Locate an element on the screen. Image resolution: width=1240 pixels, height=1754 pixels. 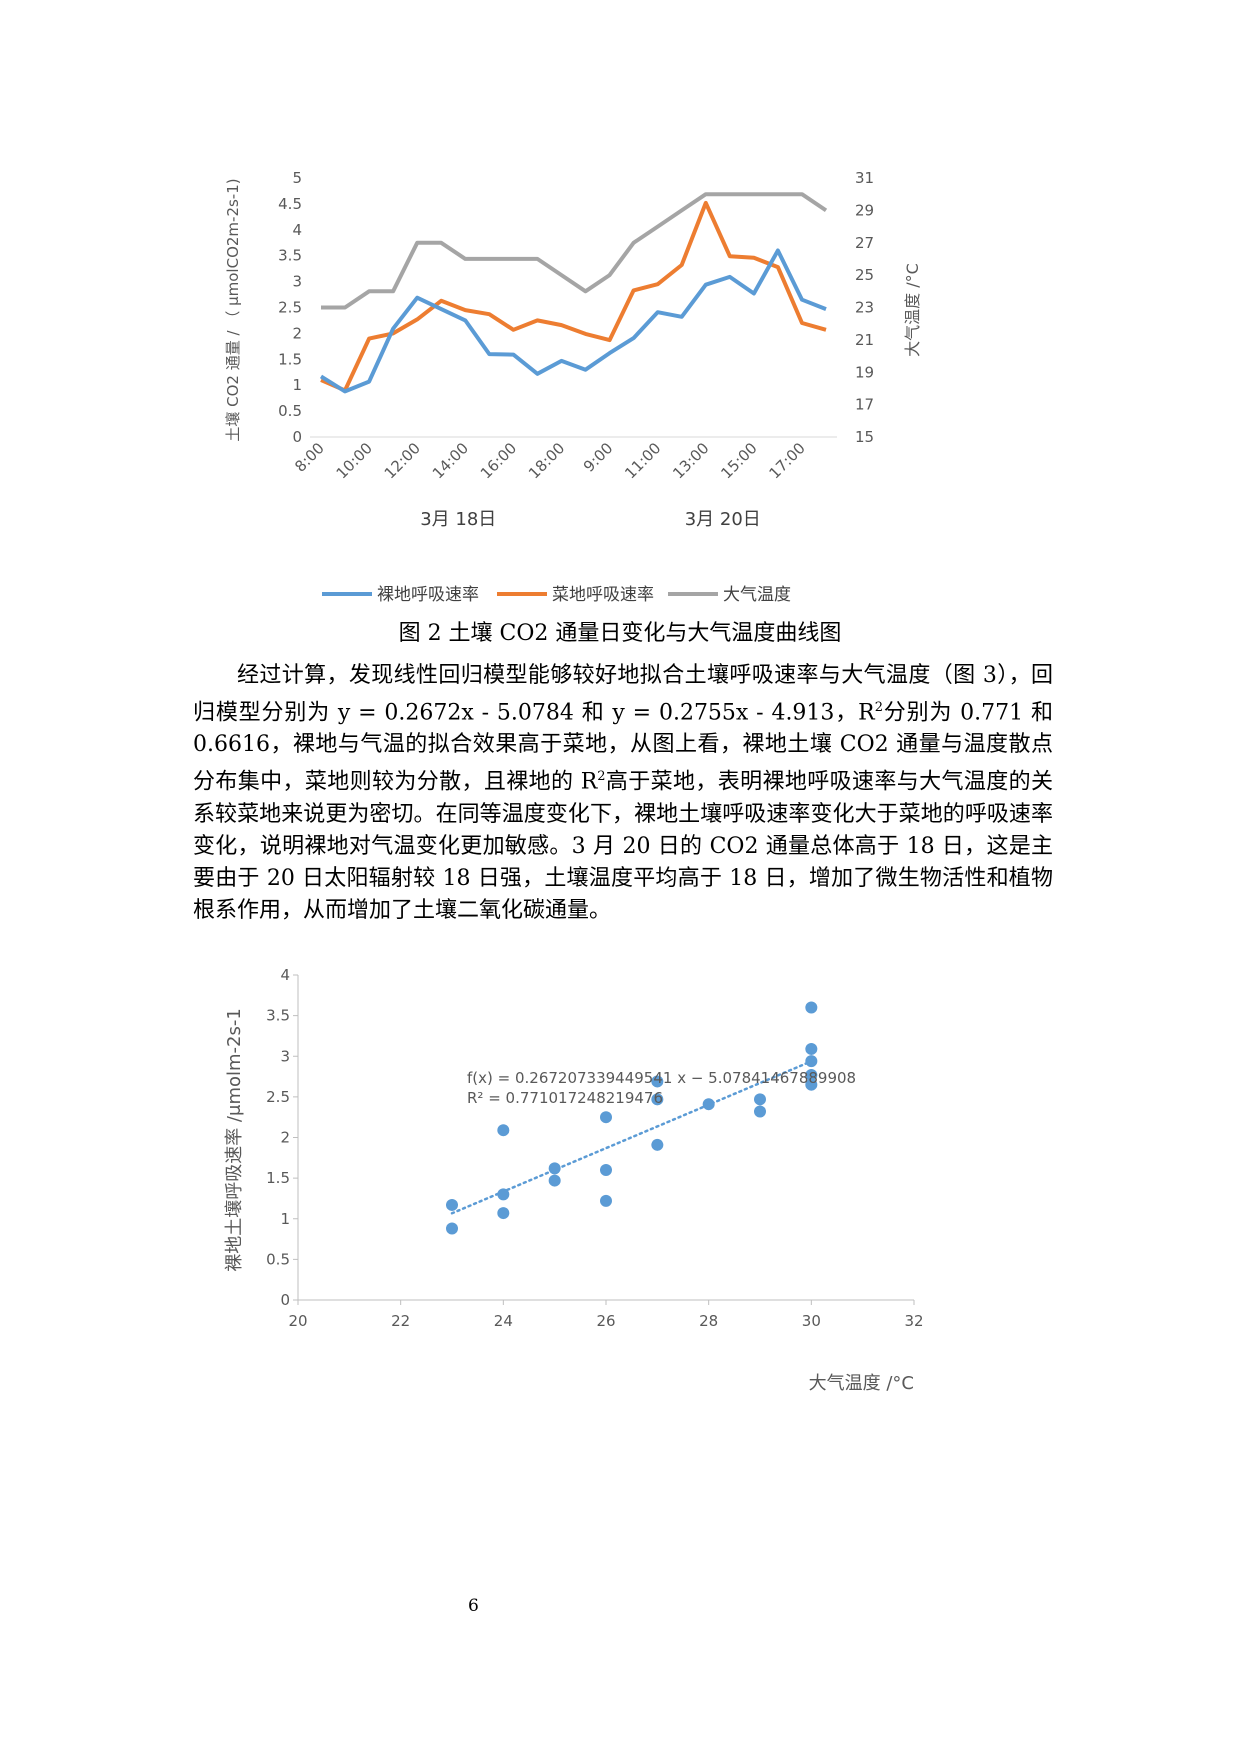
y-left-tick-label: 4 is located at coordinates (297, 230).